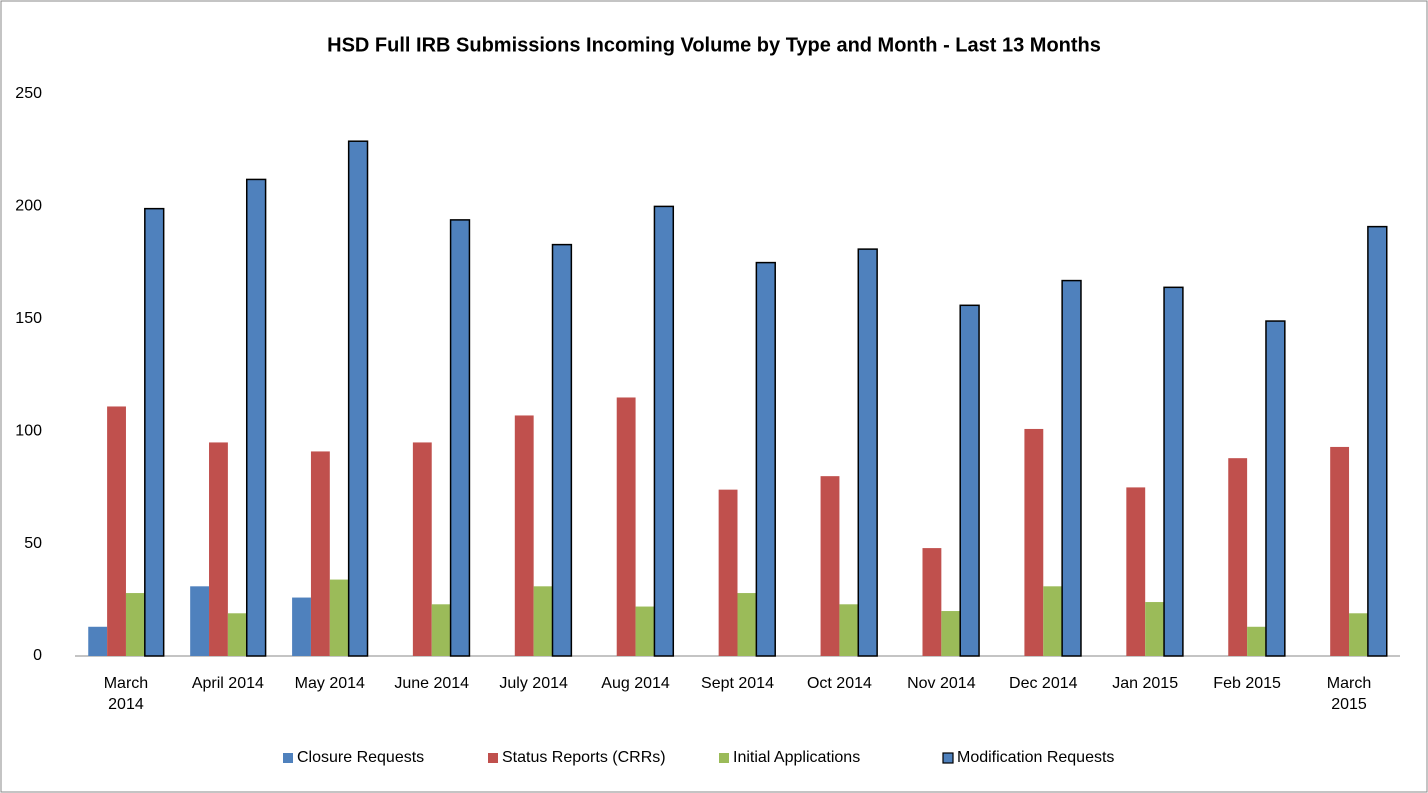 Image resolution: width=1428 pixels, height=793 pixels. Describe the element at coordinates (28, 206) in the screenshot. I see `y-tick-label: 200` at that location.